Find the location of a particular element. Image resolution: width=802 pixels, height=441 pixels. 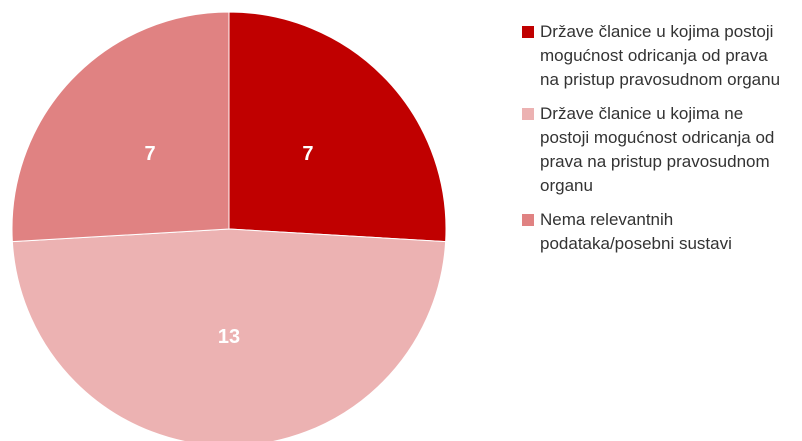

data-label: 13 is located at coordinates (229, 337).